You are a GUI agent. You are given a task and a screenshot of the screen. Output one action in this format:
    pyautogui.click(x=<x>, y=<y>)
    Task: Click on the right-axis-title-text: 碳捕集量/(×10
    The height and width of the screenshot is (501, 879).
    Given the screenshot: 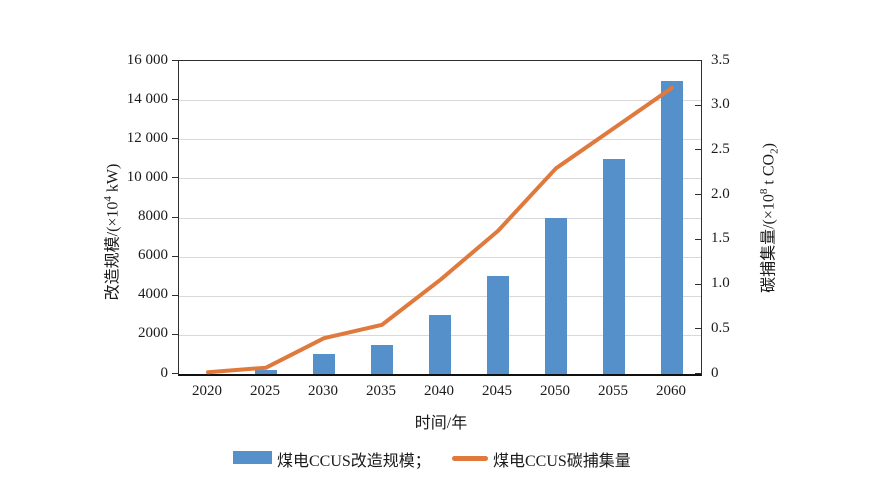 What is the action you would take?
    pyautogui.click(x=769, y=243)
    